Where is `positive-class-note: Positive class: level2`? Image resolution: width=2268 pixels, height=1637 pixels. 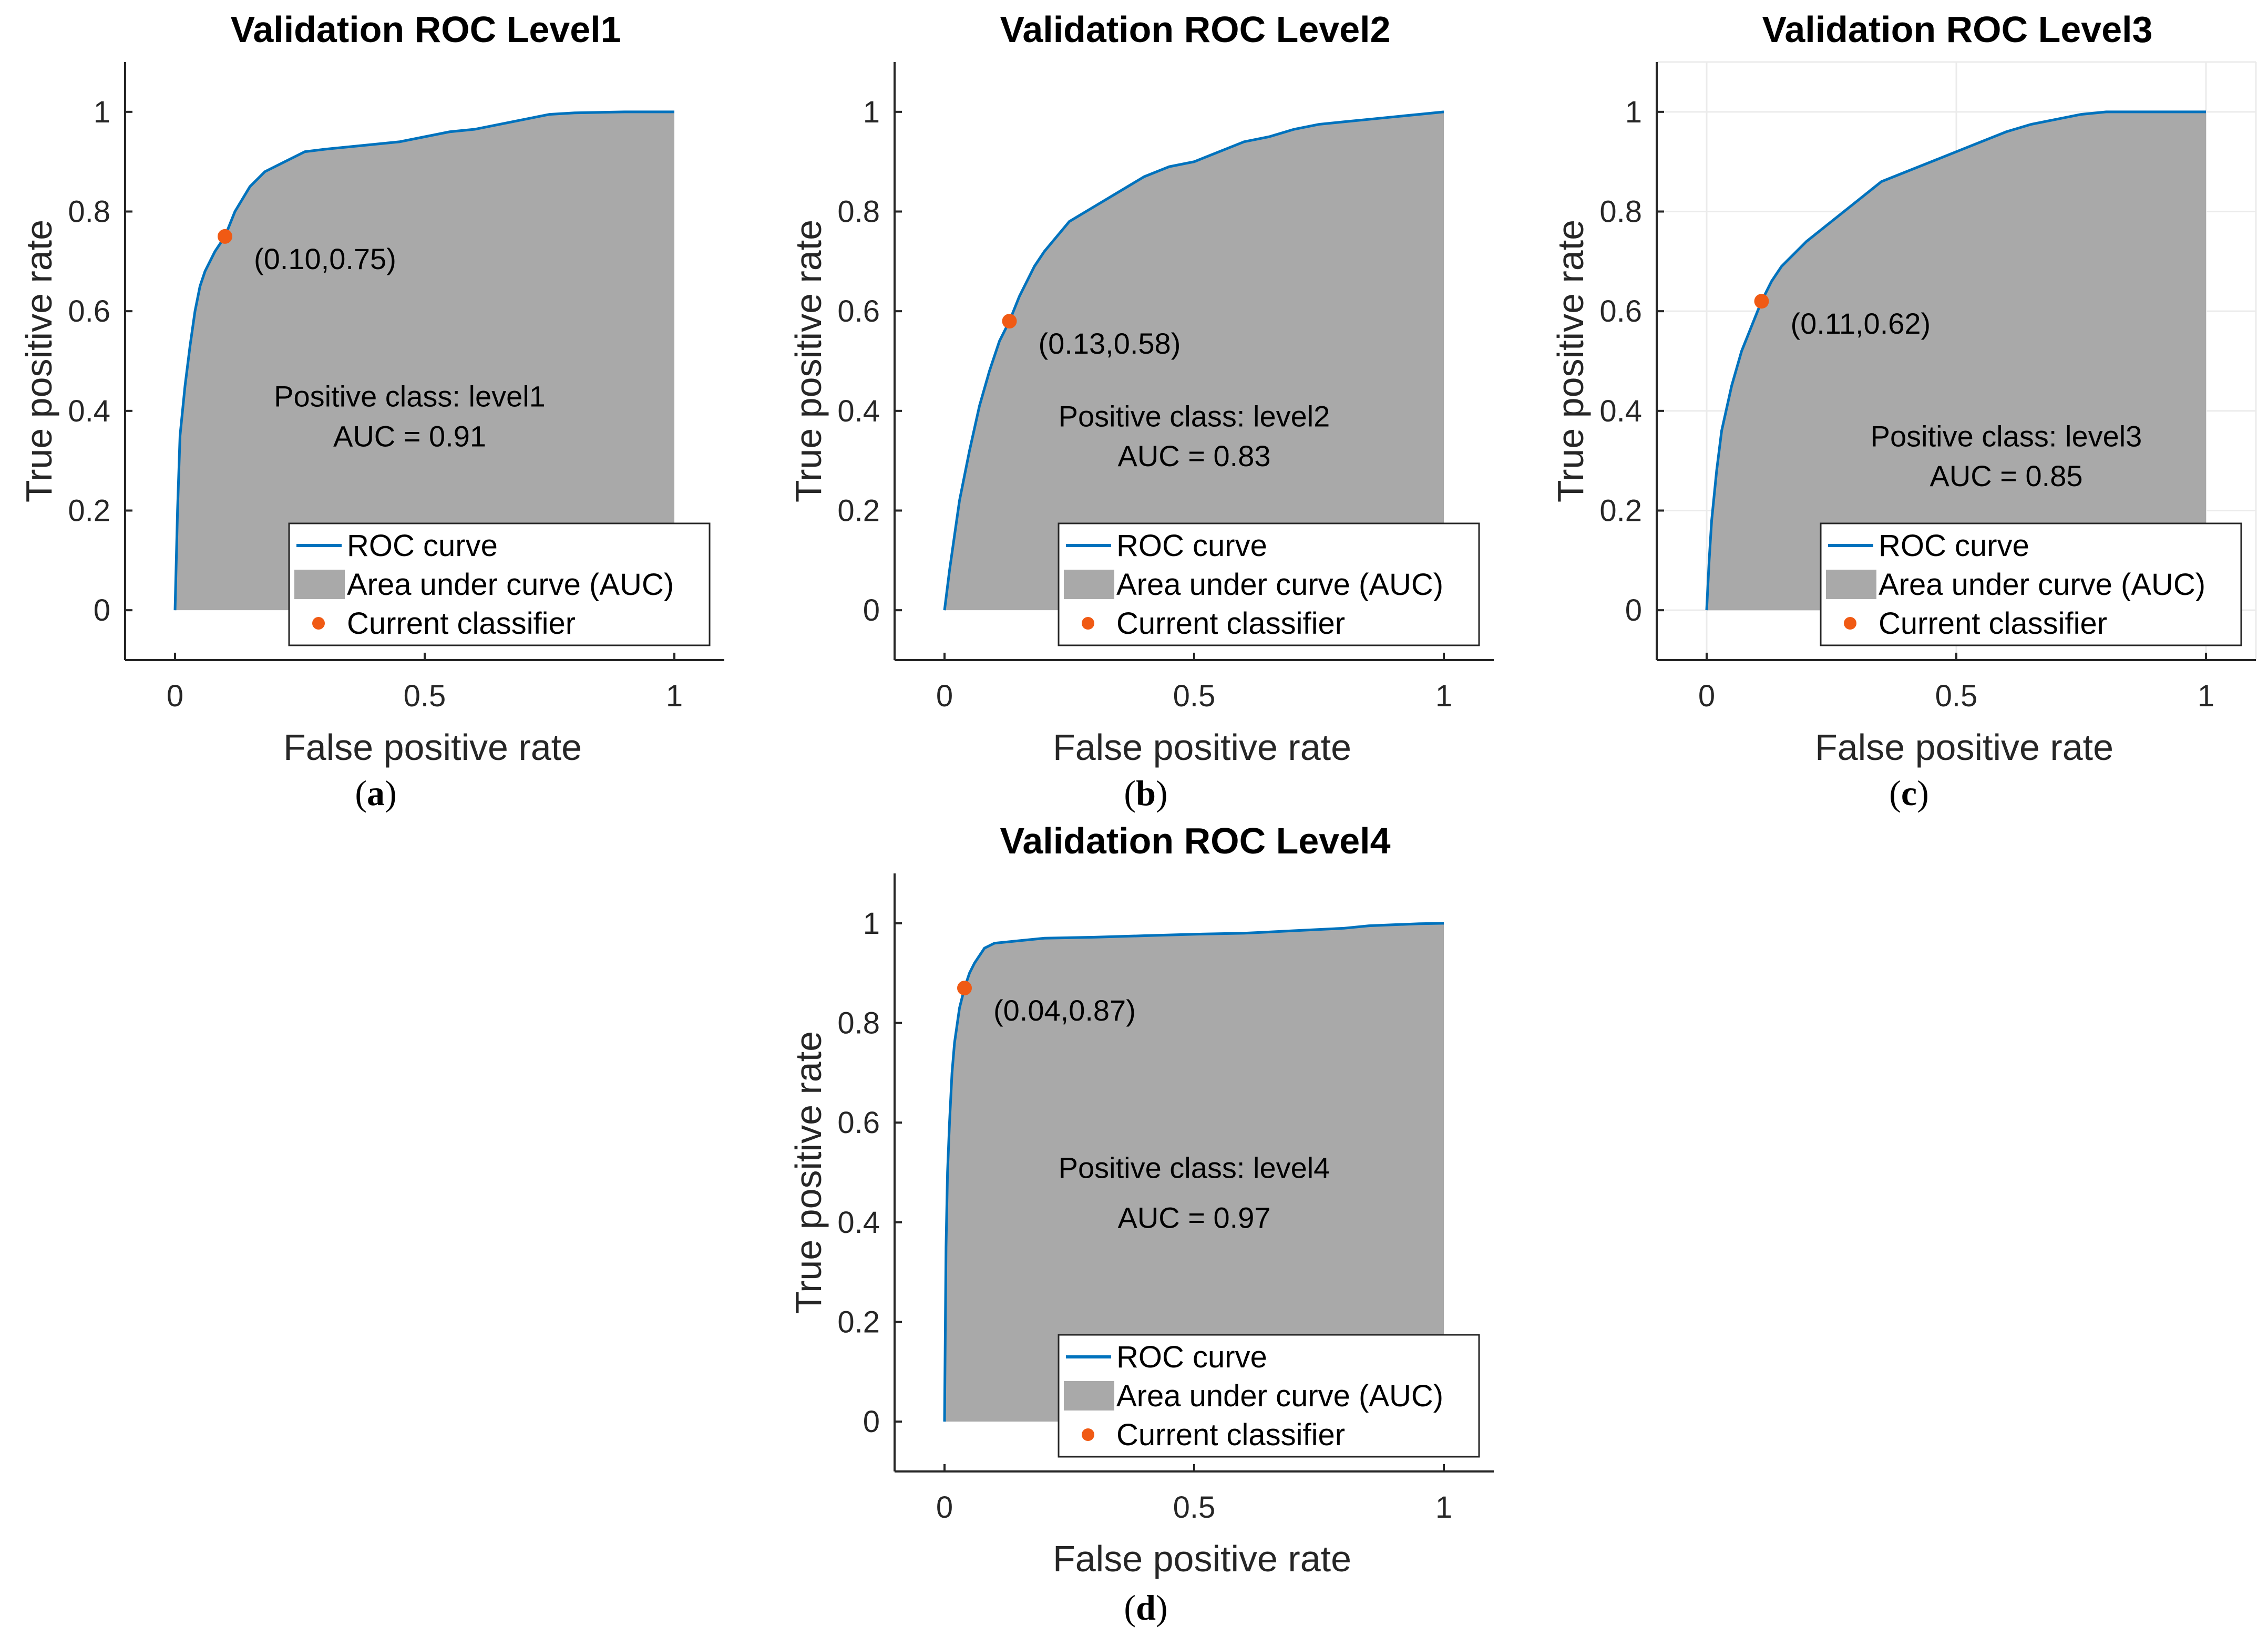 positive-class-note: Positive class: level2 is located at coordinates (1194, 416).